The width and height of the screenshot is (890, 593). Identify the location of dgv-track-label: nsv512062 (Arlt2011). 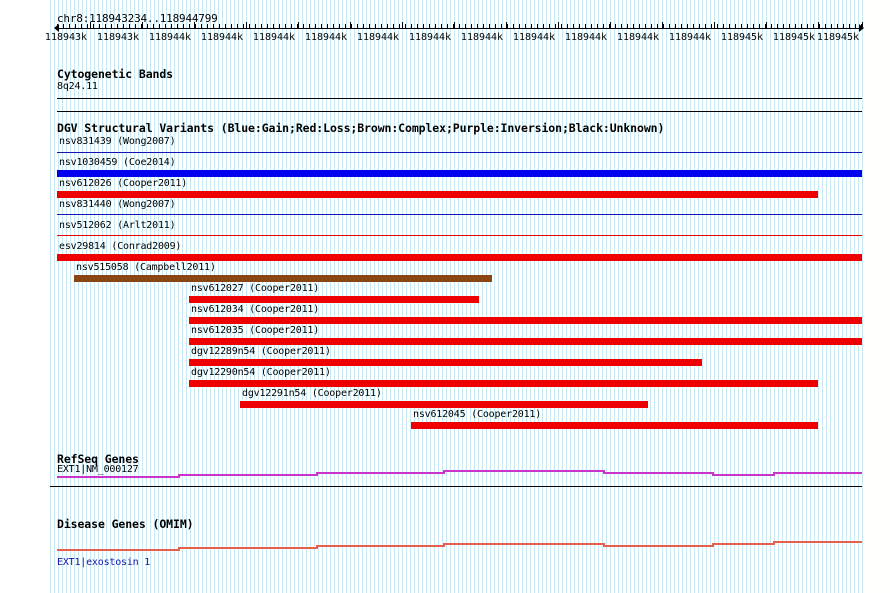
(117, 225).